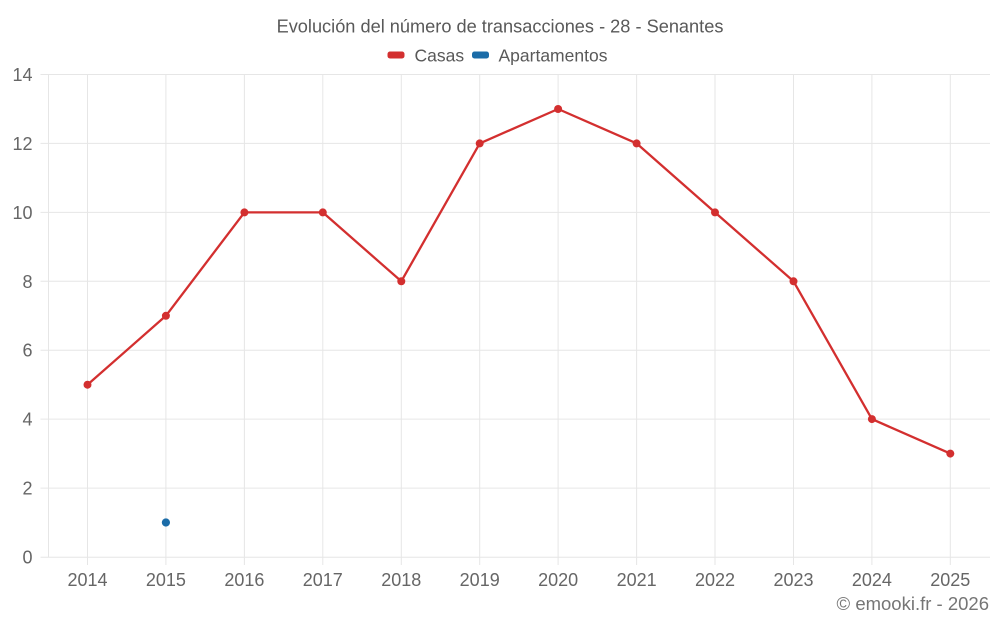  What do you see at coordinates (27, 420) in the screenshot?
I see `svg-text: 4` at bounding box center [27, 420].